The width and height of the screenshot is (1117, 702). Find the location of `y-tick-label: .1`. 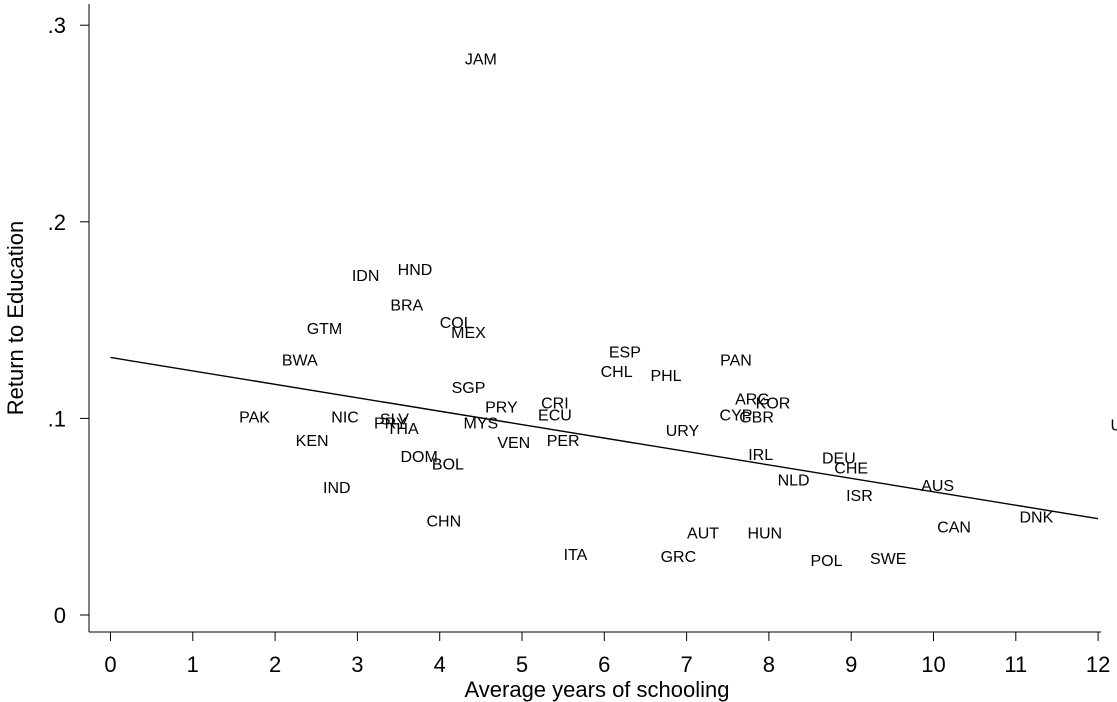

y-tick-label: .1 is located at coordinates (57, 418).